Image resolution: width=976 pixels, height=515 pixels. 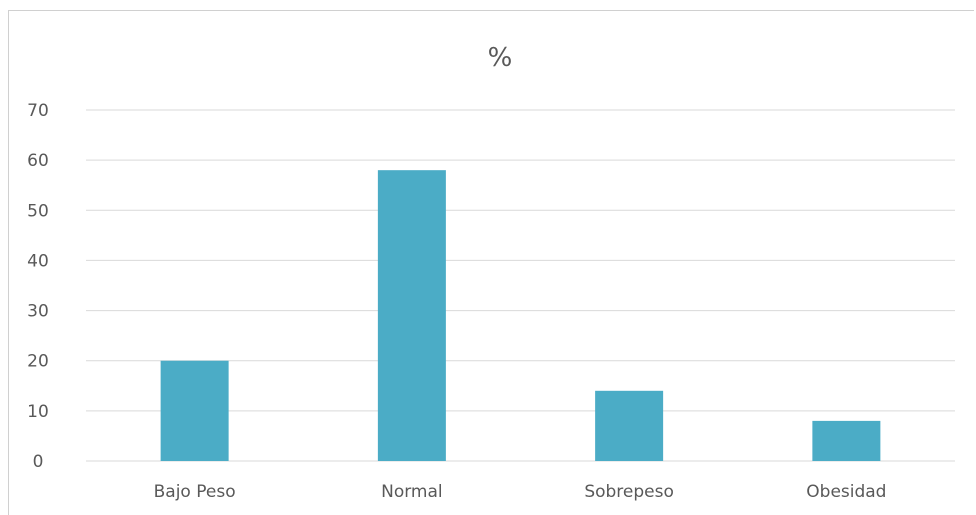 I want to click on bar-normal, so click(x=411, y=315).